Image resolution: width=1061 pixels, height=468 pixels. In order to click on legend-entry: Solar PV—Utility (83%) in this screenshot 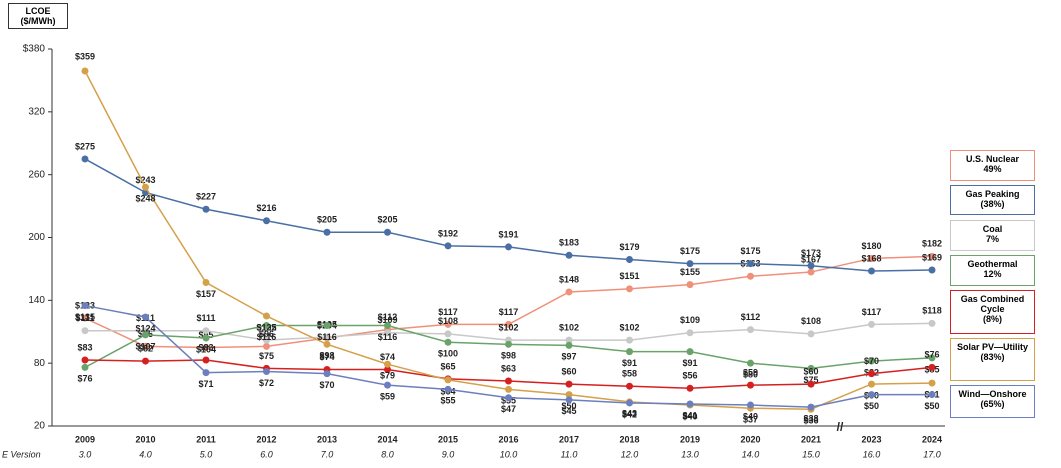, I will do `click(992, 359)`.